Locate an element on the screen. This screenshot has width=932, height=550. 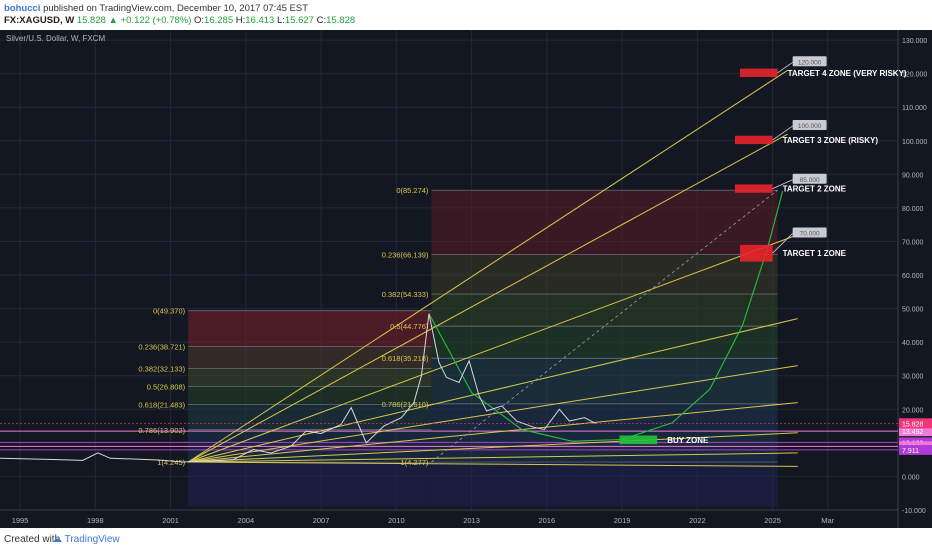
fib-right-level-label: 0.5(44.776) is located at coordinates (409, 326).